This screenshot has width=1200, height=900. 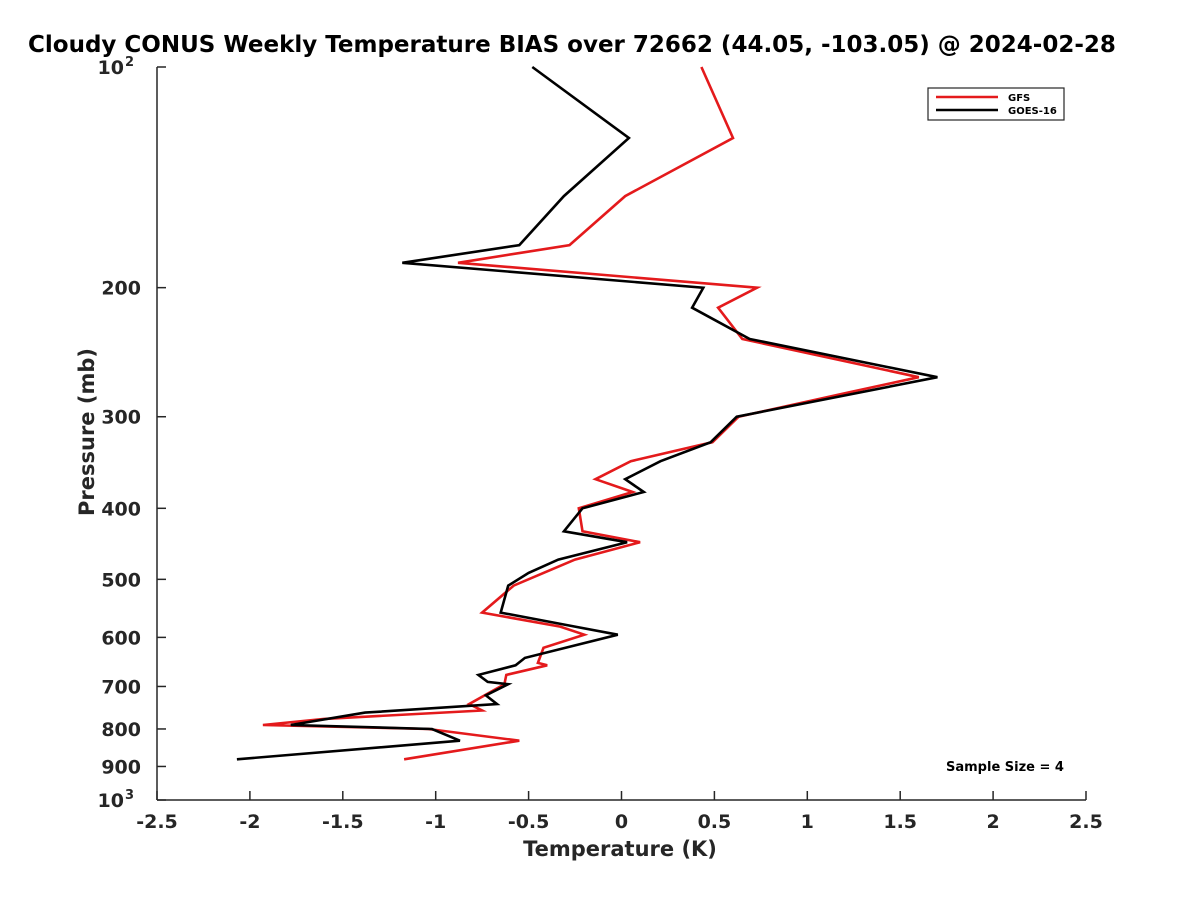 What do you see at coordinates (1086, 822) in the screenshot?
I see `x-tick-label: 2.5` at bounding box center [1086, 822].